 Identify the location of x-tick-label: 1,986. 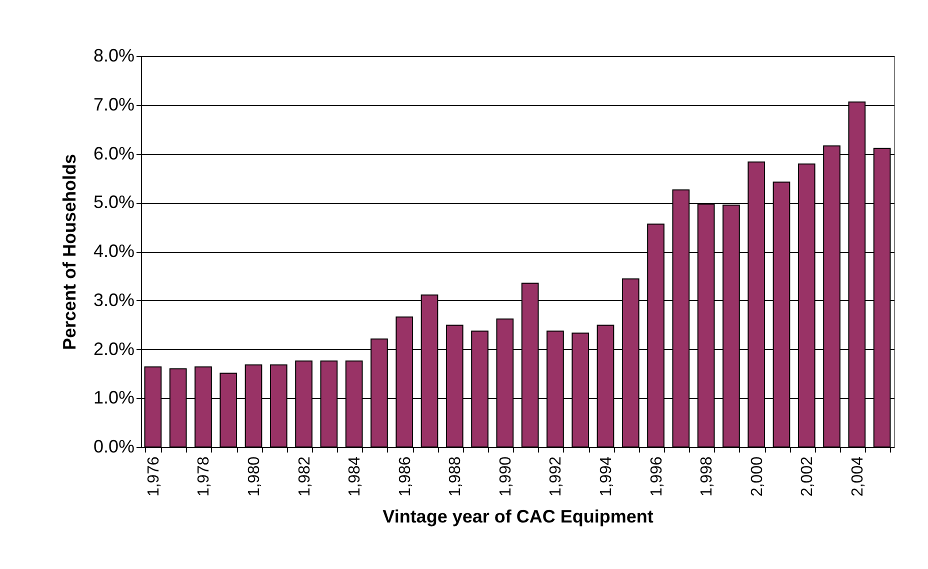
(405, 476).